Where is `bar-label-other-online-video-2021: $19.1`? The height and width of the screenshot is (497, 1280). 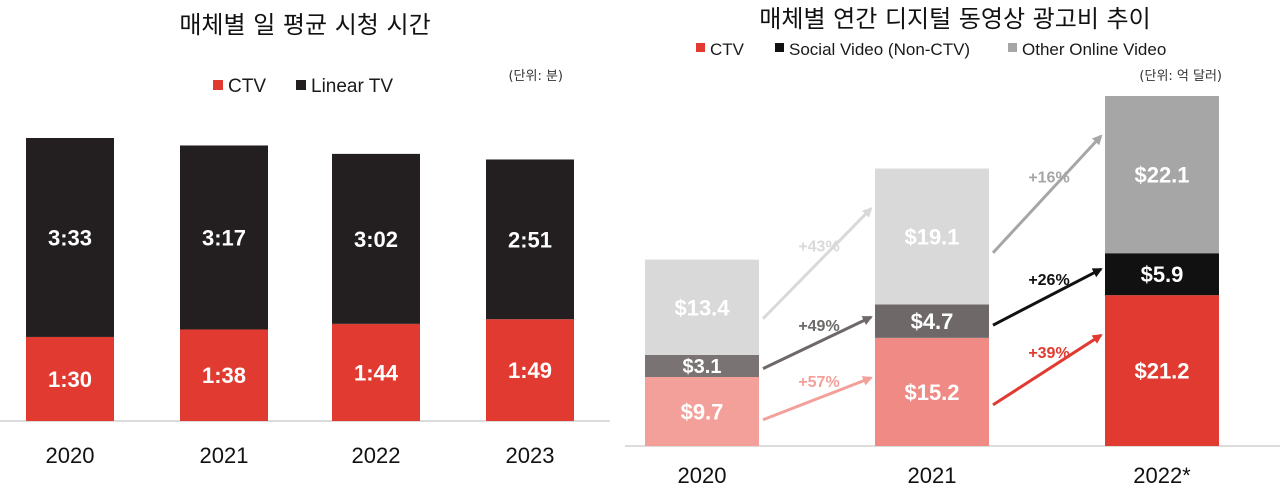
bar-label-other-online-video-2021: $19.1 is located at coordinates (931, 236).